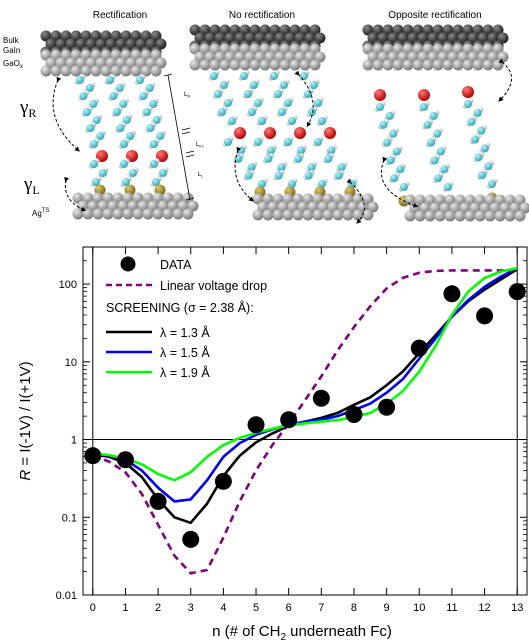 The width and height of the screenshot is (529, 644). What do you see at coordinates (191, 608) in the screenshot?
I see `x-tick-label: 3` at bounding box center [191, 608].